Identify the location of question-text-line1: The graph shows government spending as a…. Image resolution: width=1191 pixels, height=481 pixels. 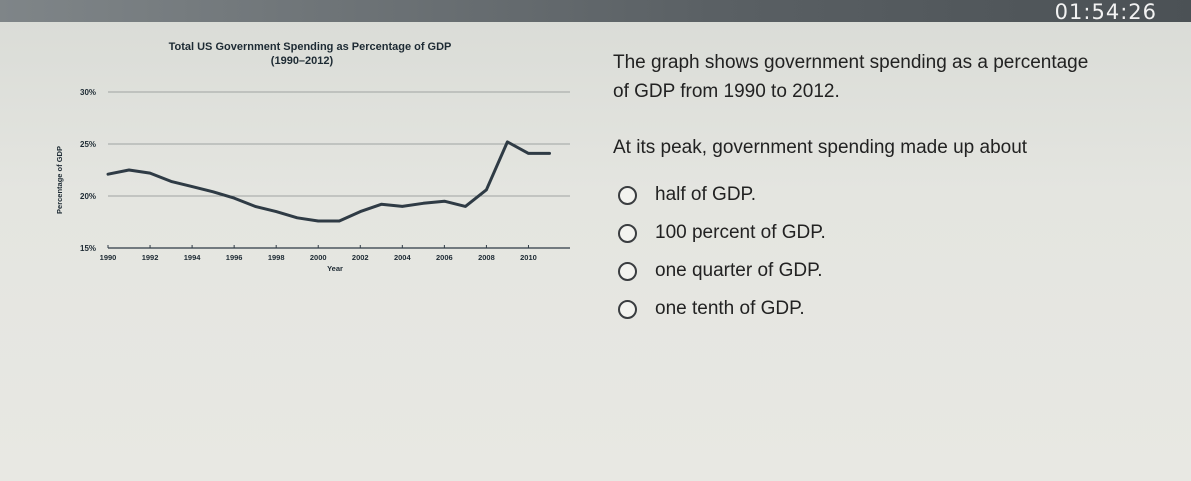
(851, 62).